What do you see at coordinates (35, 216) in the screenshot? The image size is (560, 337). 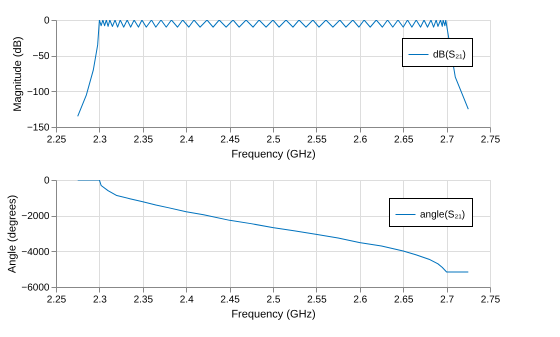 I see `y-tick-label: −2000` at bounding box center [35, 216].